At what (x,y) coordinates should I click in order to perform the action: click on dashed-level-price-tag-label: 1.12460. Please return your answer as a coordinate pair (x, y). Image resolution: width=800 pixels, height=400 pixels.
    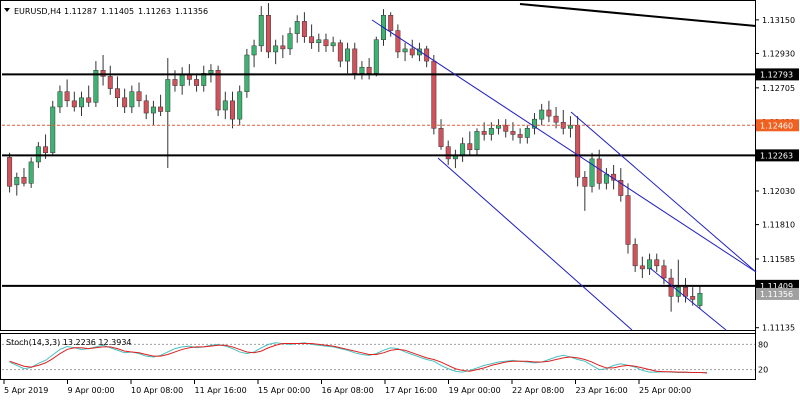
    Looking at the image, I should click on (776, 125).